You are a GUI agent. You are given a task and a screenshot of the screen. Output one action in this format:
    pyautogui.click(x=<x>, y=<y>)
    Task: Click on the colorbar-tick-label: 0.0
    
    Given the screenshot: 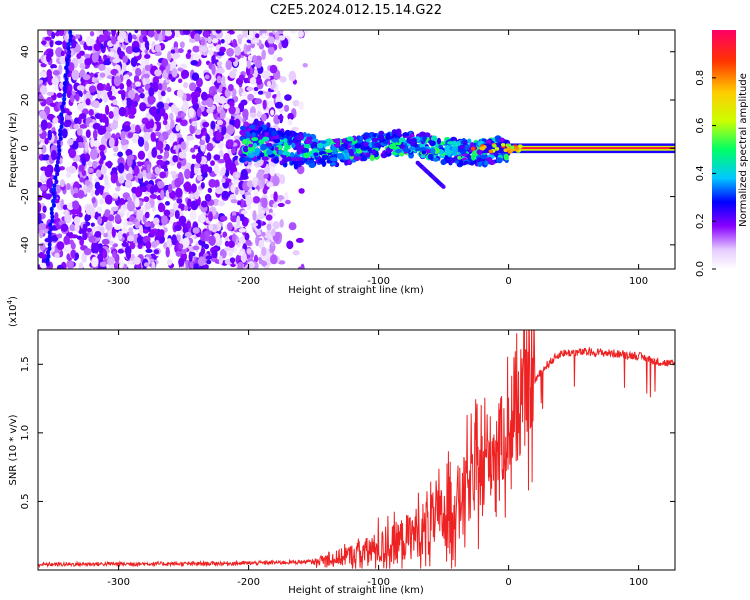 What is the action you would take?
    pyautogui.click(x=700, y=269)
    